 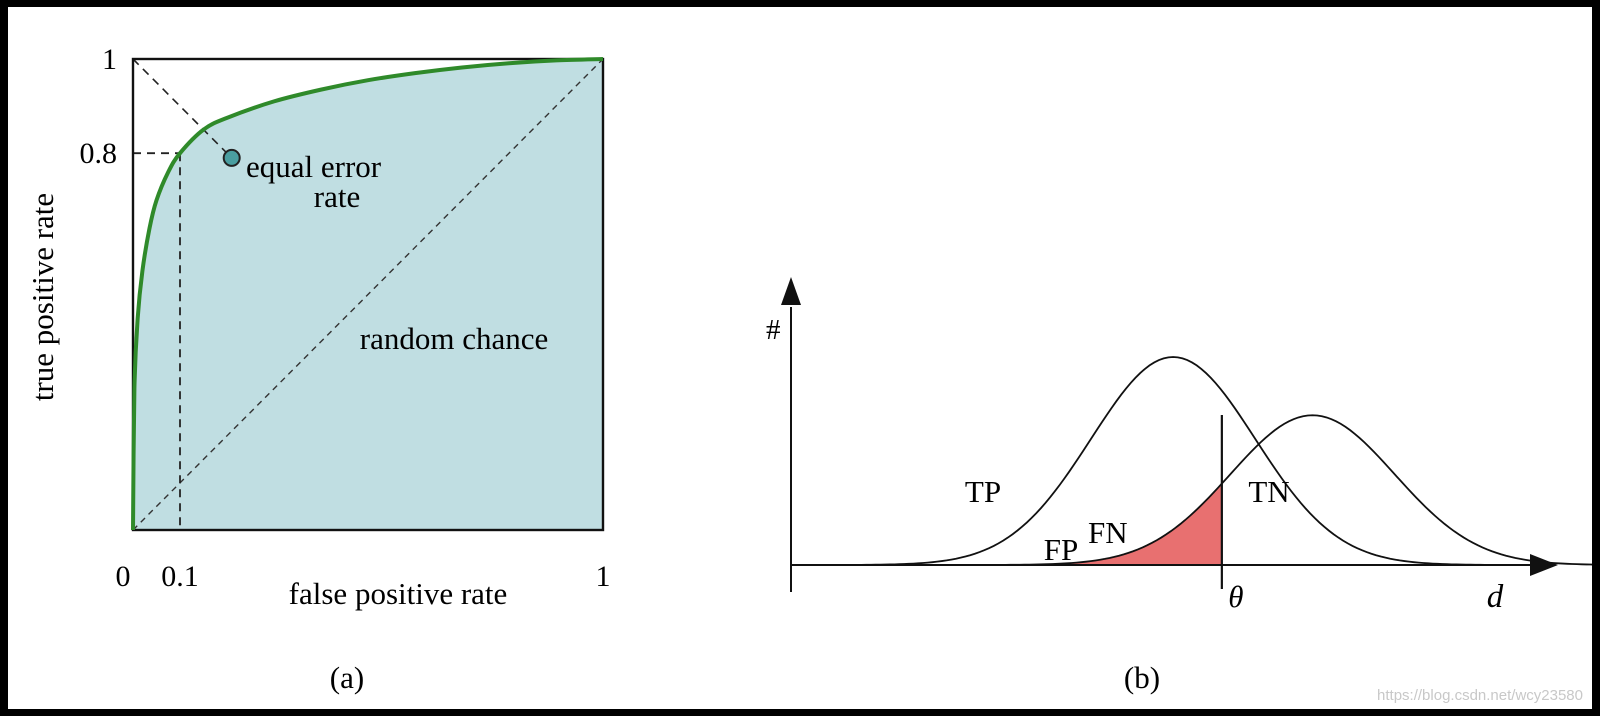 What do you see at coordinates (1495, 597) in the screenshot?
I see `x-axis-label: d` at bounding box center [1495, 597].